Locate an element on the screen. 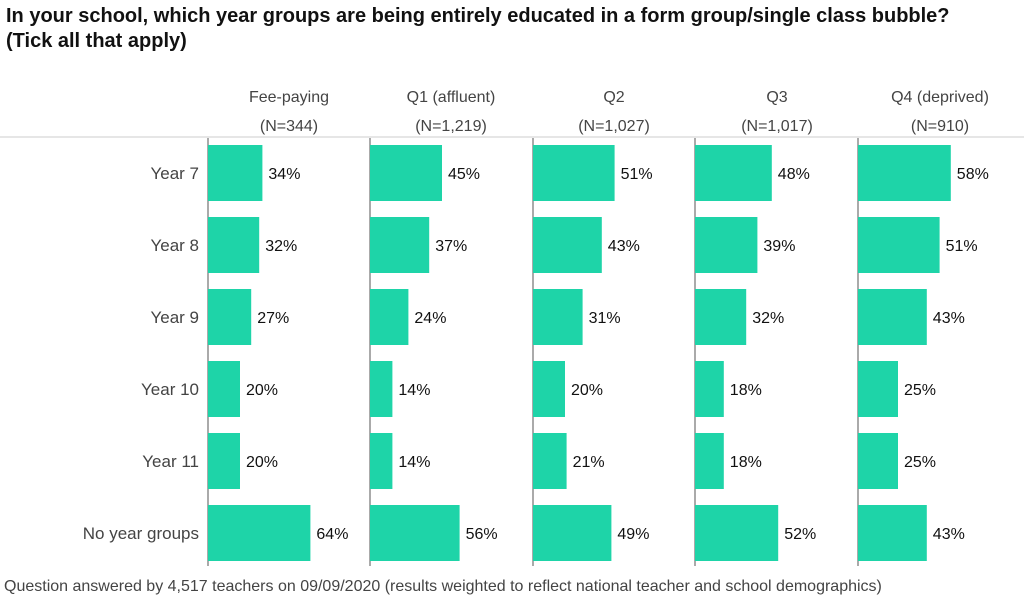  bar-value-label: 48% is located at coordinates (794, 174).